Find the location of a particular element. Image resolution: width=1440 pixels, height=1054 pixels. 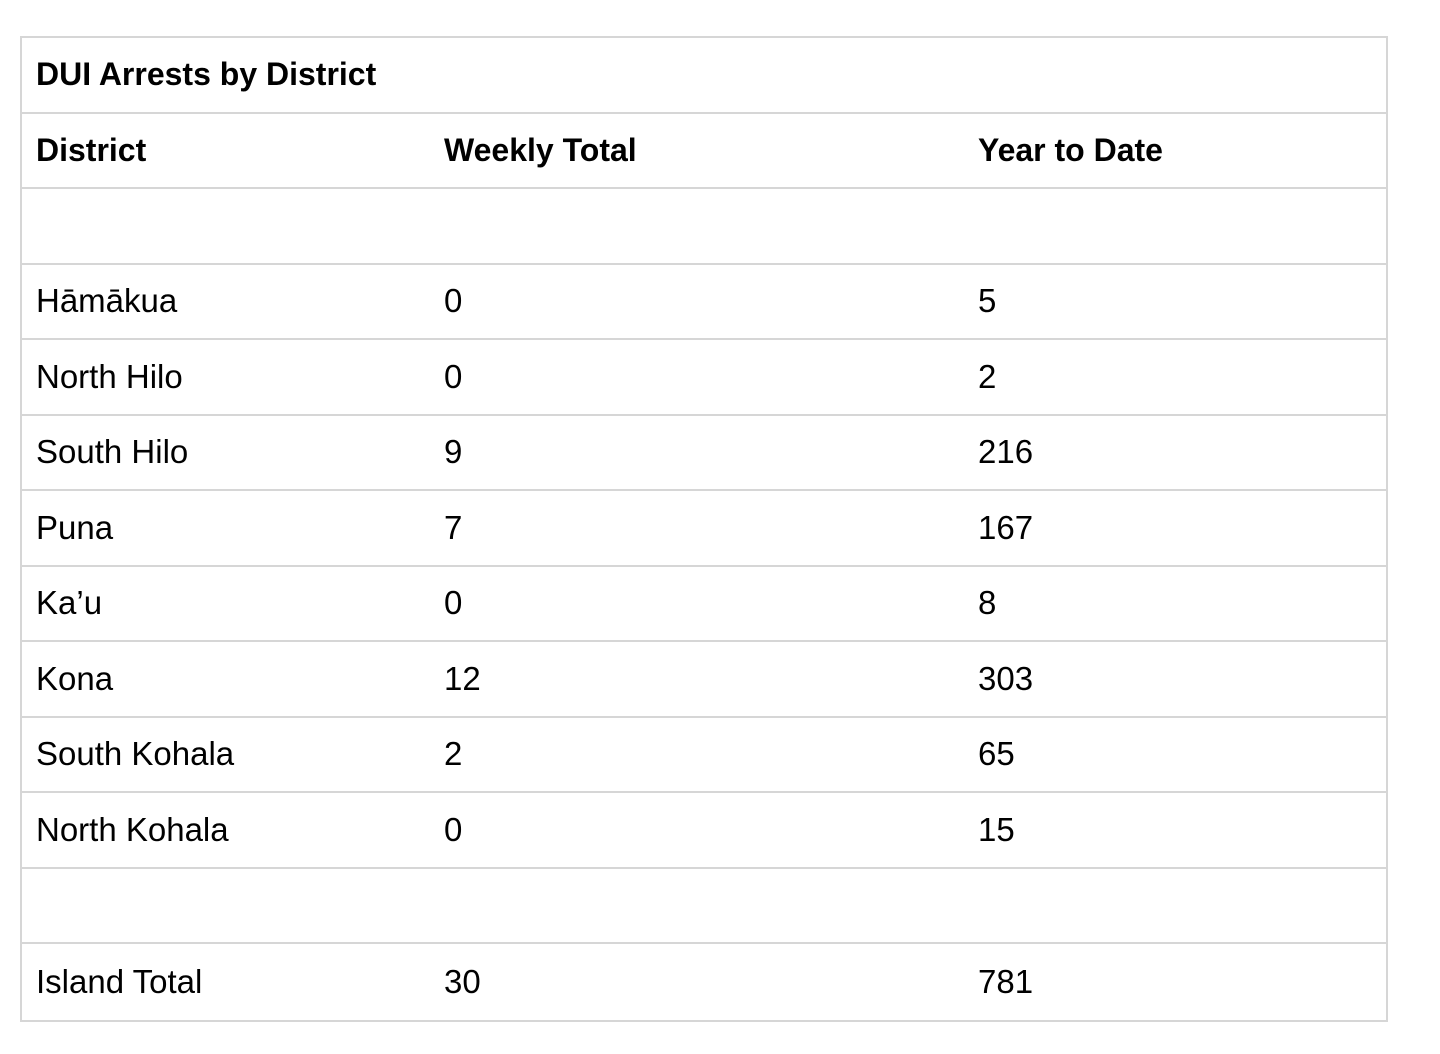

weekly-total-cell: 12 is located at coordinates (462, 678).